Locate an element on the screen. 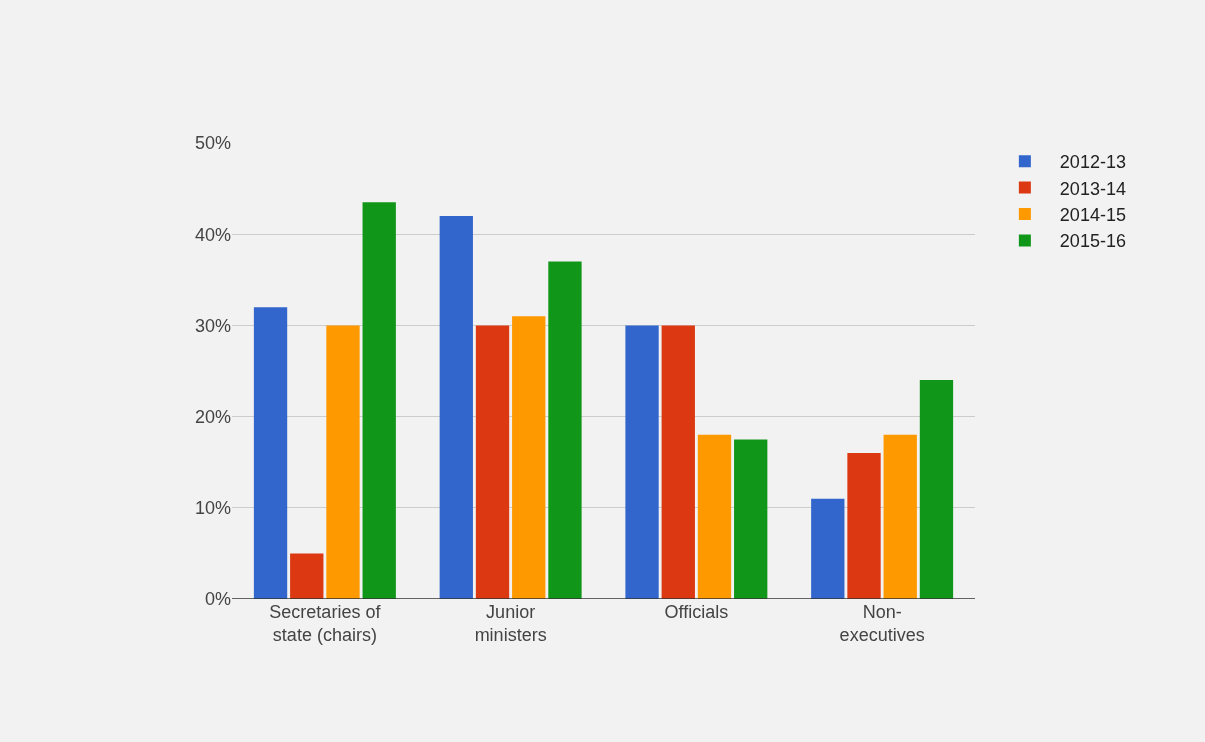  y-tick-label: 20% is located at coordinates (212, 416).